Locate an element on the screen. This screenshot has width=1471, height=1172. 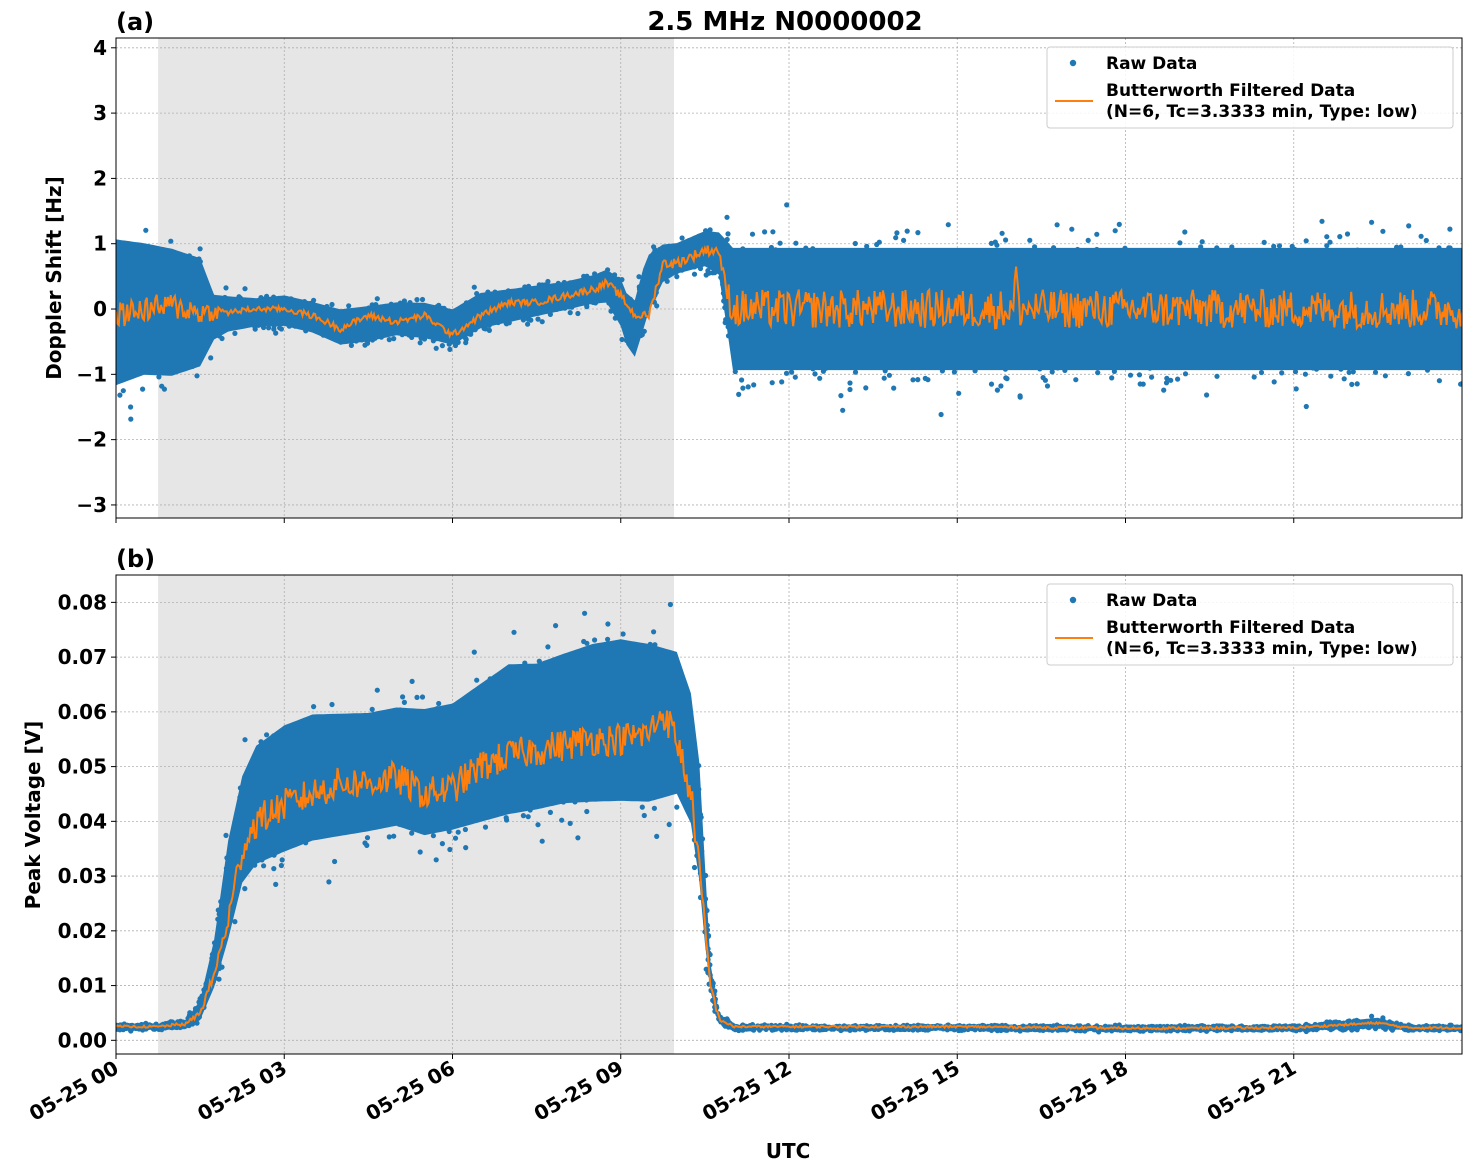
legend-box is located at coordinates (1250, 87).